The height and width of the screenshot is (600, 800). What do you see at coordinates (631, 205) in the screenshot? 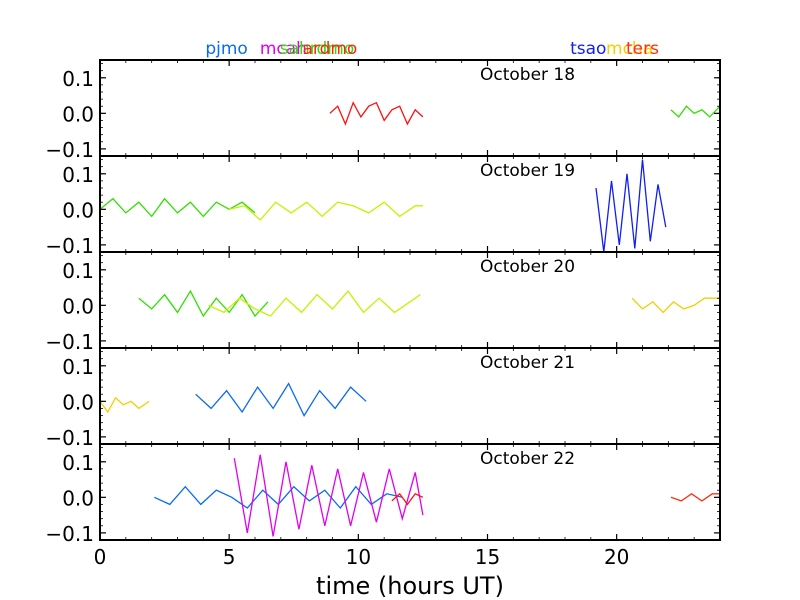
I see `series-line-tsao` at bounding box center [631, 205].